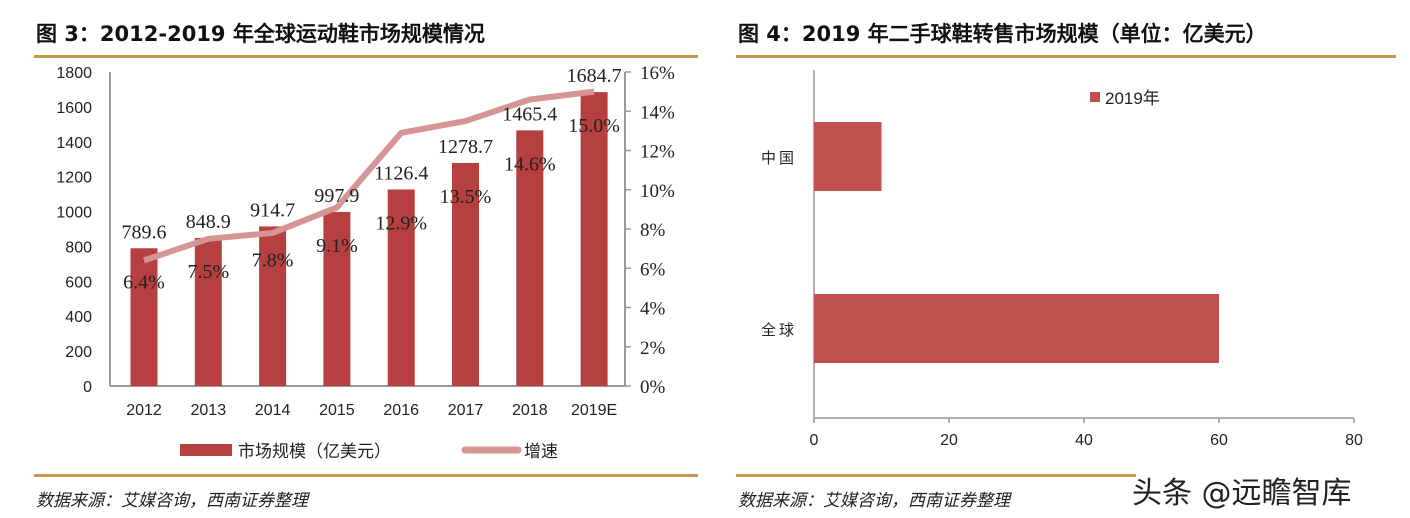 Image resolution: width=1410 pixels, height=518 pixels. I want to click on growth-line, so click(369, 176).